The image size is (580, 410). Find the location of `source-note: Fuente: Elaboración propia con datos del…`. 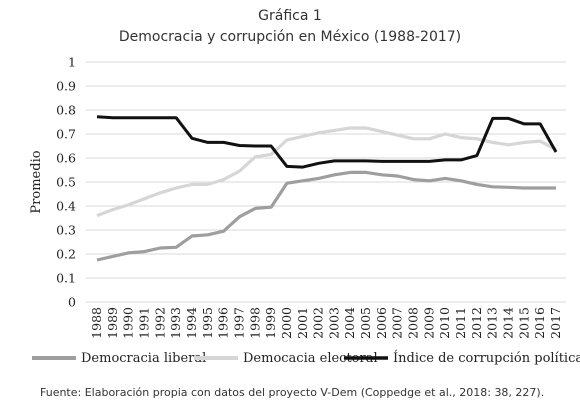

source-note: Fuente: Elaboración propia con datos del… is located at coordinates (292, 392).